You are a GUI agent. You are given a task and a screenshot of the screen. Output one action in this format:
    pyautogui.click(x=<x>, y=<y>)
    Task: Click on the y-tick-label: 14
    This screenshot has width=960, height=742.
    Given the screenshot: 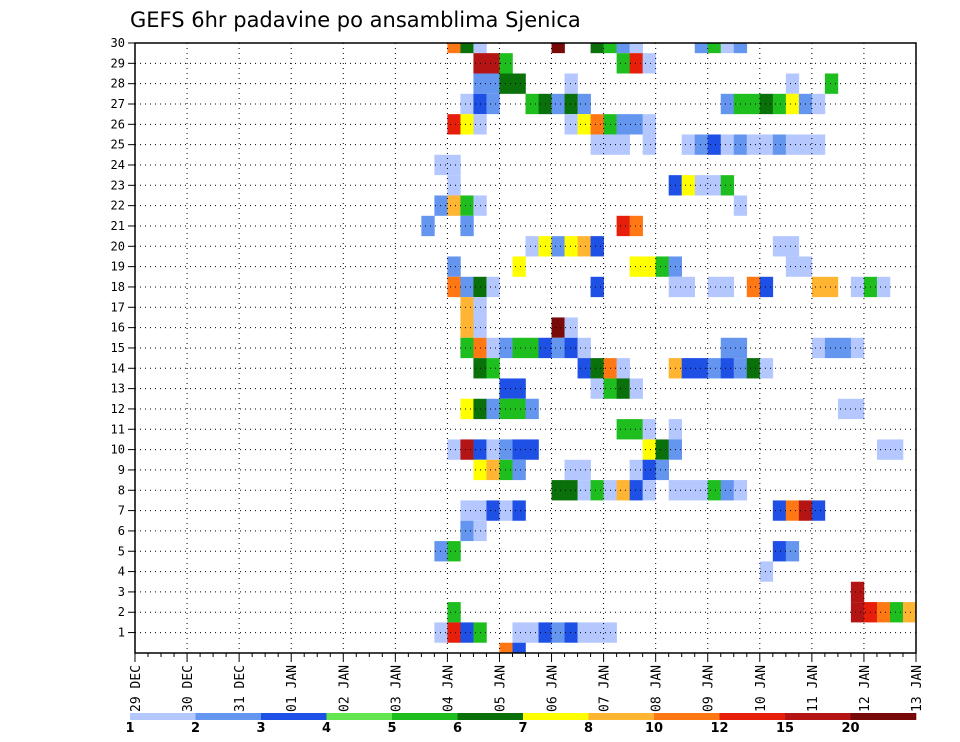 What is the action you would take?
    pyautogui.click(x=118, y=368)
    